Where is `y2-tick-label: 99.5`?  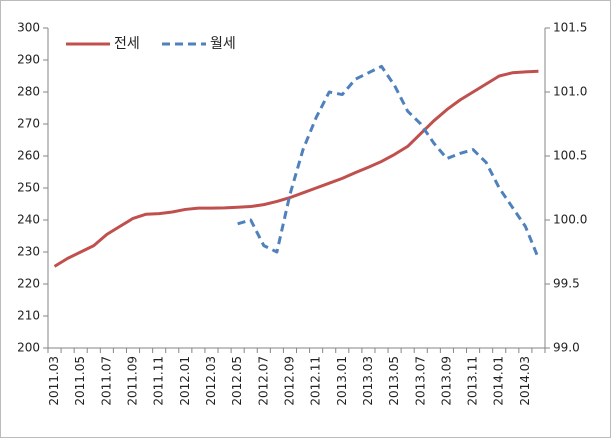 y2-tick-label: 99.5 is located at coordinates (566, 284).